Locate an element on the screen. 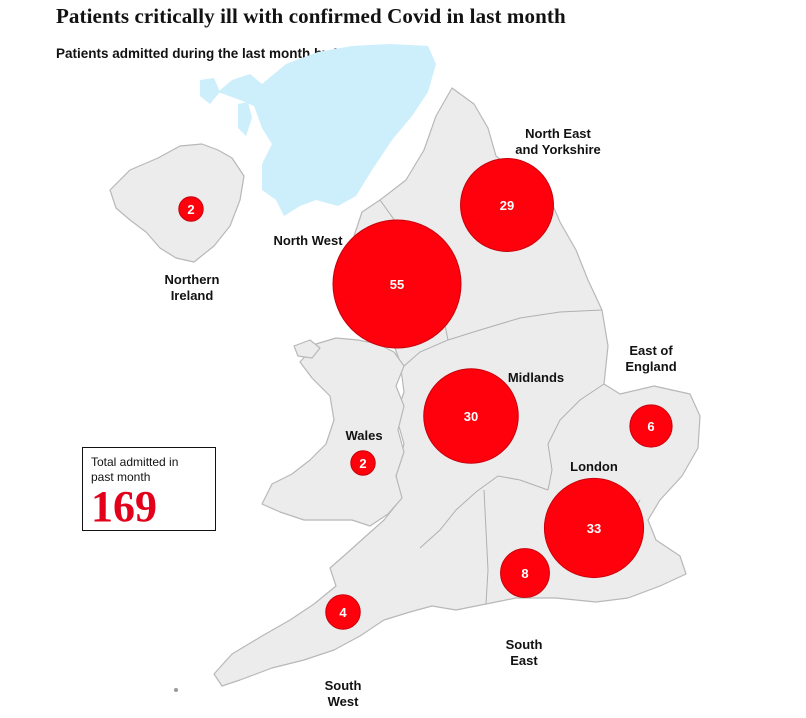  bubble-north-west is located at coordinates (397, 284).